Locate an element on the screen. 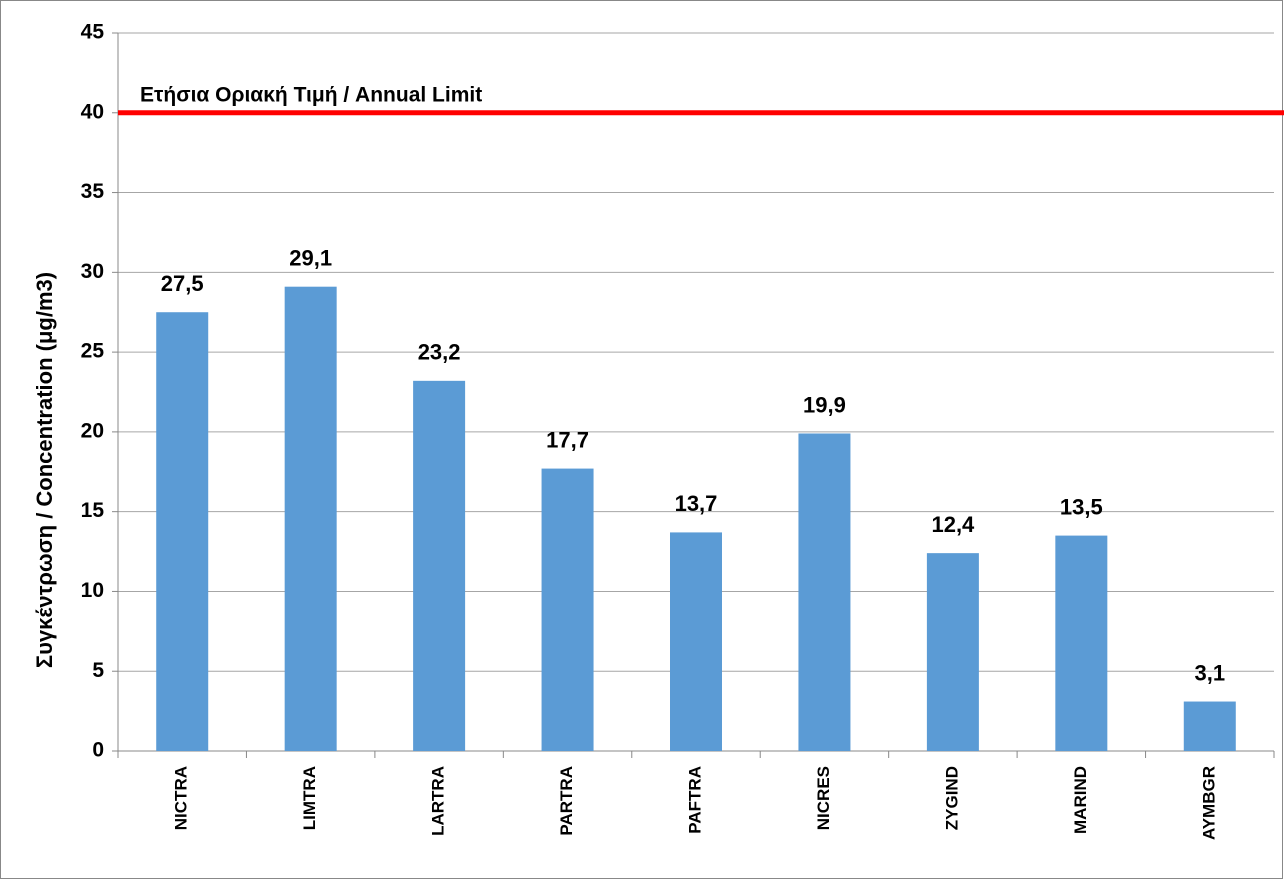 This screenshot has height=880, width=1284. data-label: 29,1 is located at coordinates (310, 258).